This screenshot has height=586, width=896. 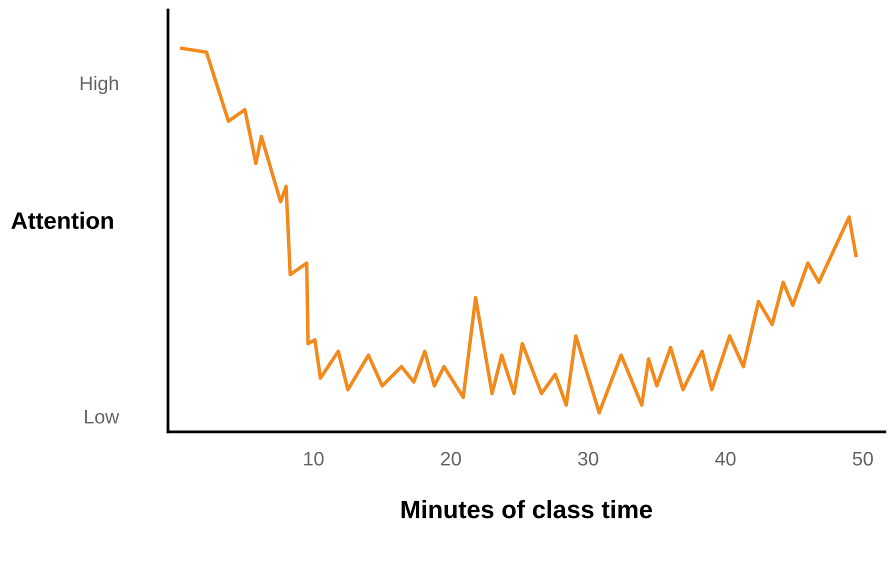 I want to click on x-tick-label: 50, so click(x=862, y=459).